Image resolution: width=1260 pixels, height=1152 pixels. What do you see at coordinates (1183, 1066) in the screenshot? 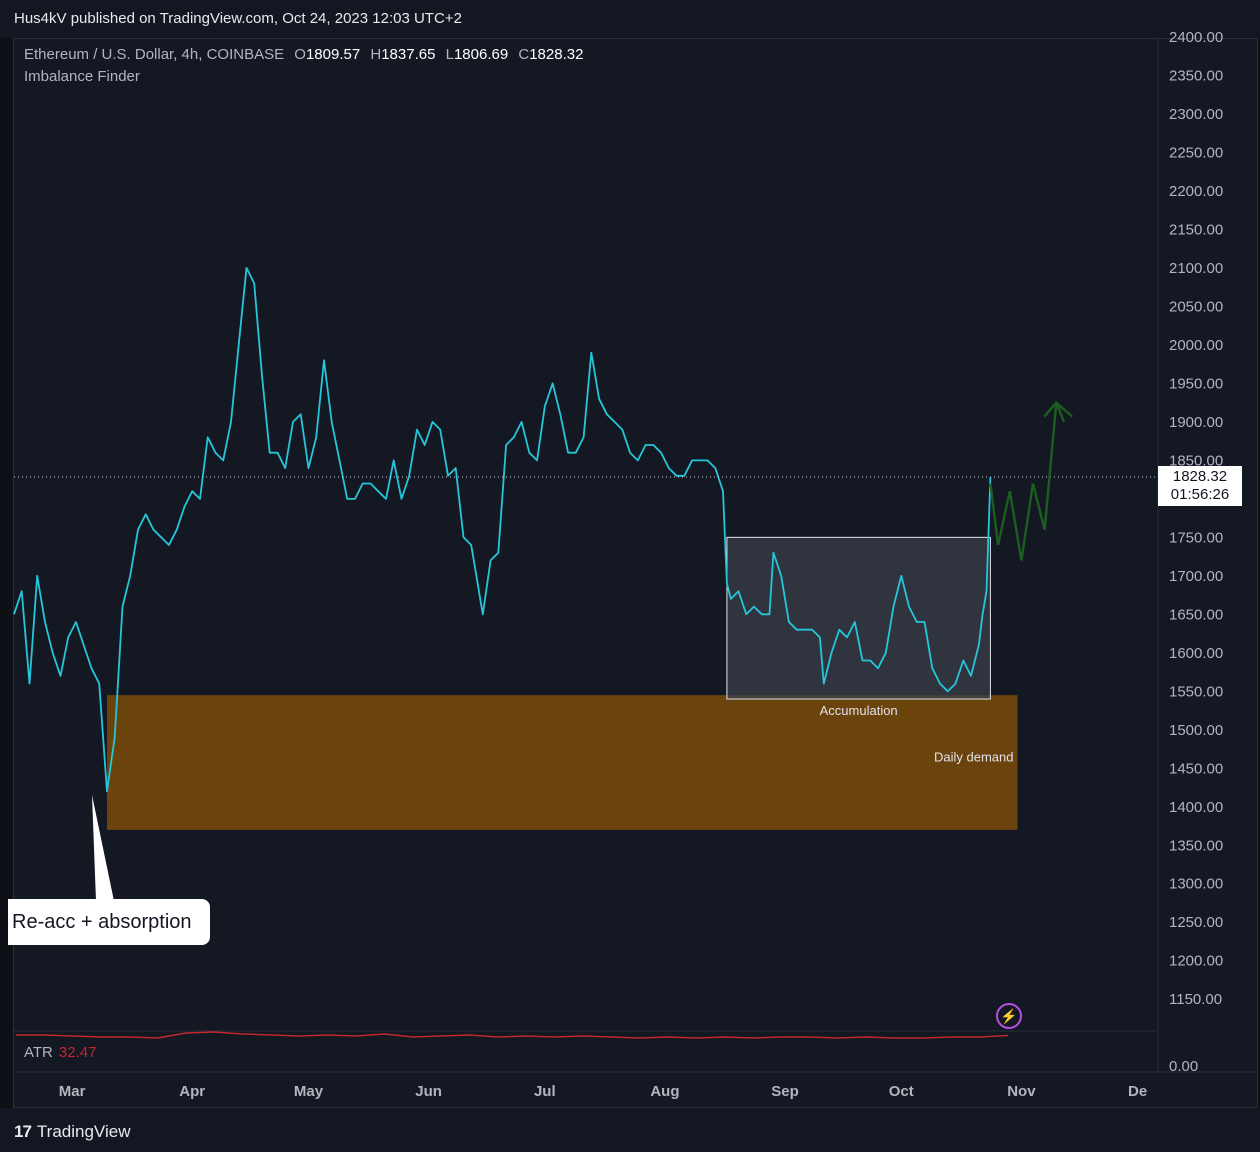
I see `atr-axis-label: 0.00` at bounding box center [1183, 1066].